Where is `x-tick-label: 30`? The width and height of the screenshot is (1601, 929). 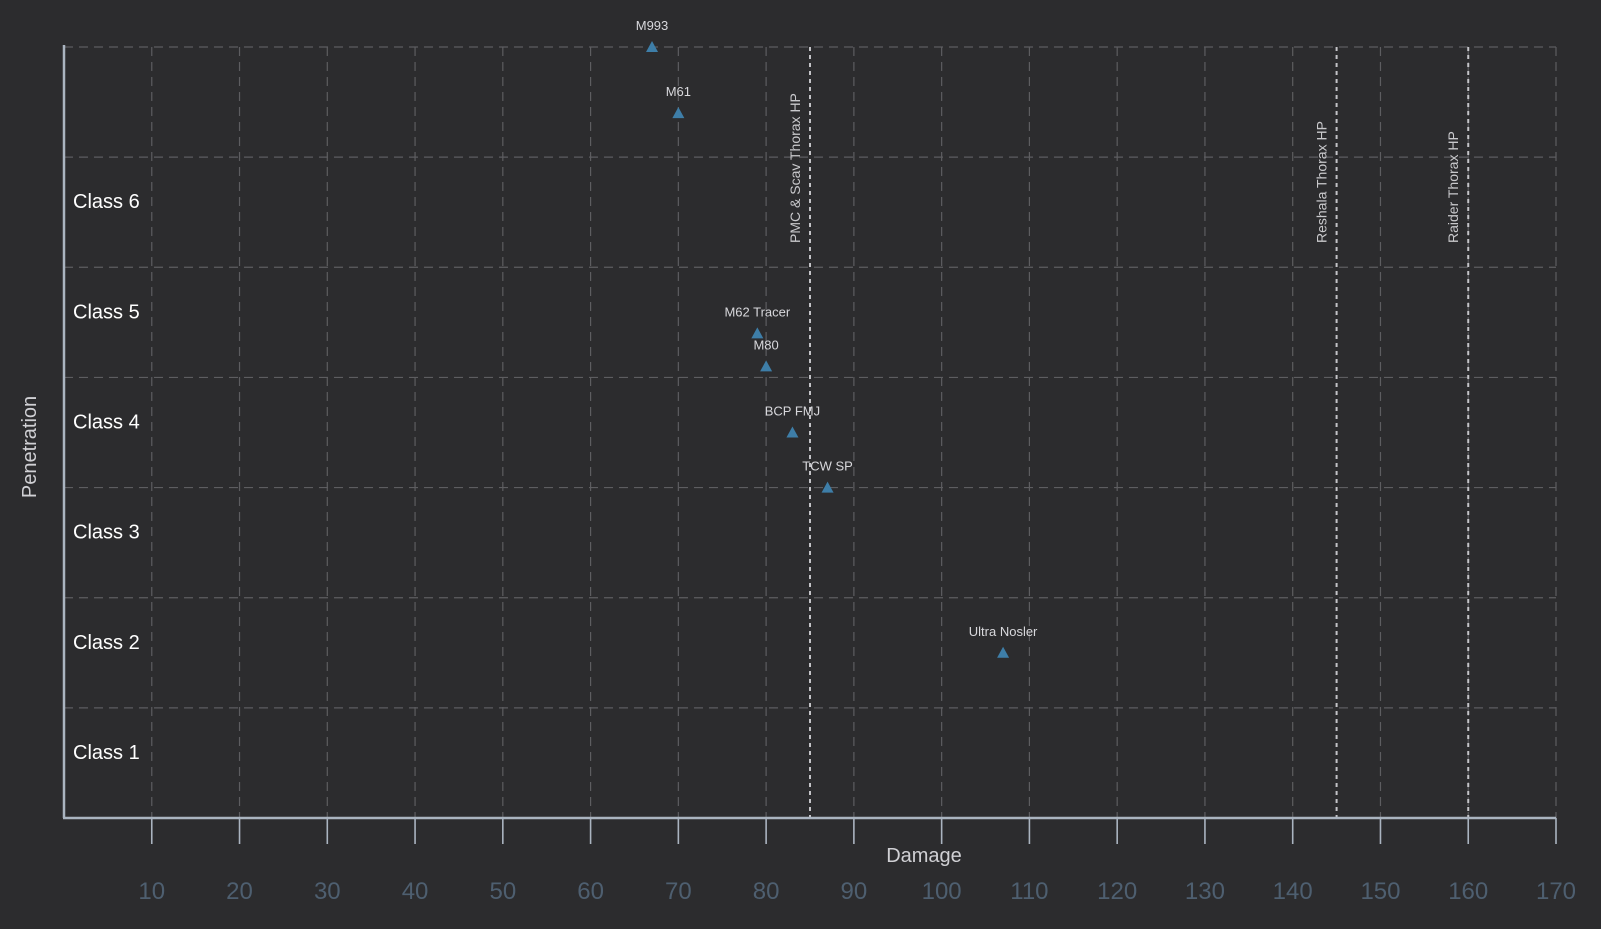
x-tick-label: 30 is located at coordinates (327, 891).